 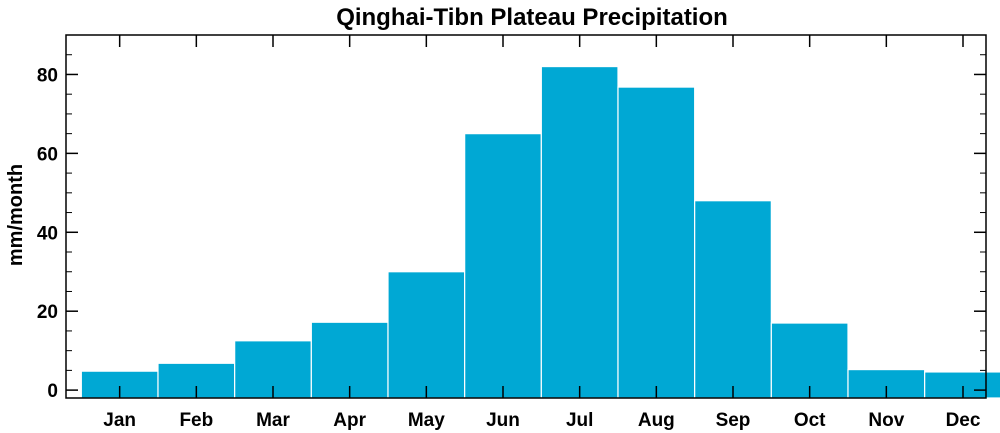 I want to click on y-tick-label-80: 80, so click(x=47, y=75).